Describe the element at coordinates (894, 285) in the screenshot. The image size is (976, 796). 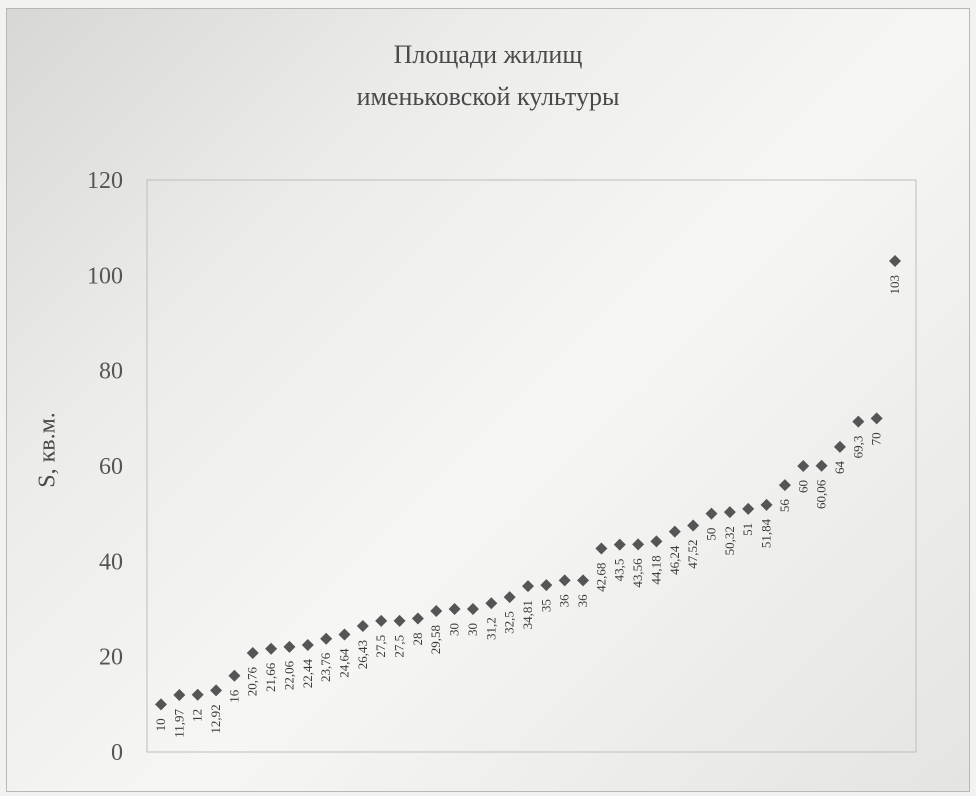
I see `data-label: 103` at that location.